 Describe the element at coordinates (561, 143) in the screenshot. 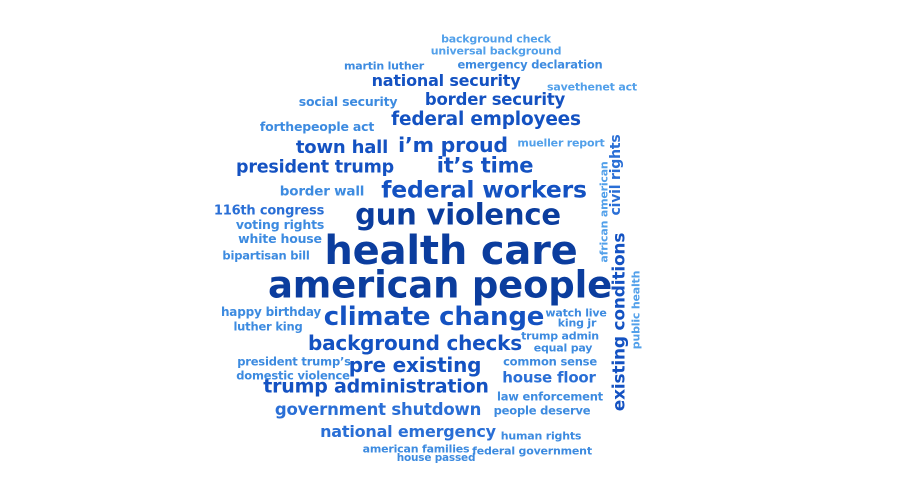

I see `word: mueller report` at that location.